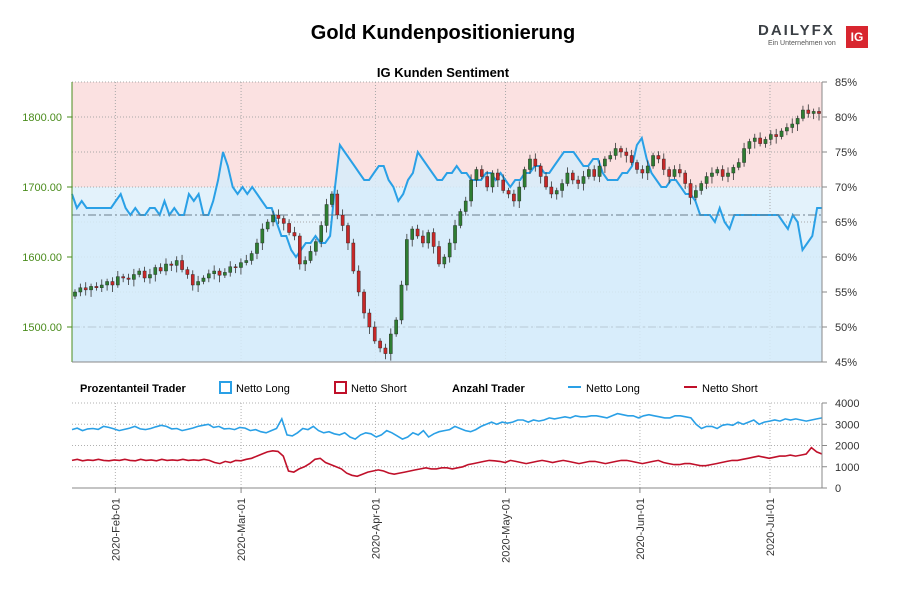 Image resolution: width=900 pixels, height=600 pixels. Describe the element at coordinates (465, 446) in the screenshot. I see `lower-axes: 0 1000 2000 3000 4000` at that location.